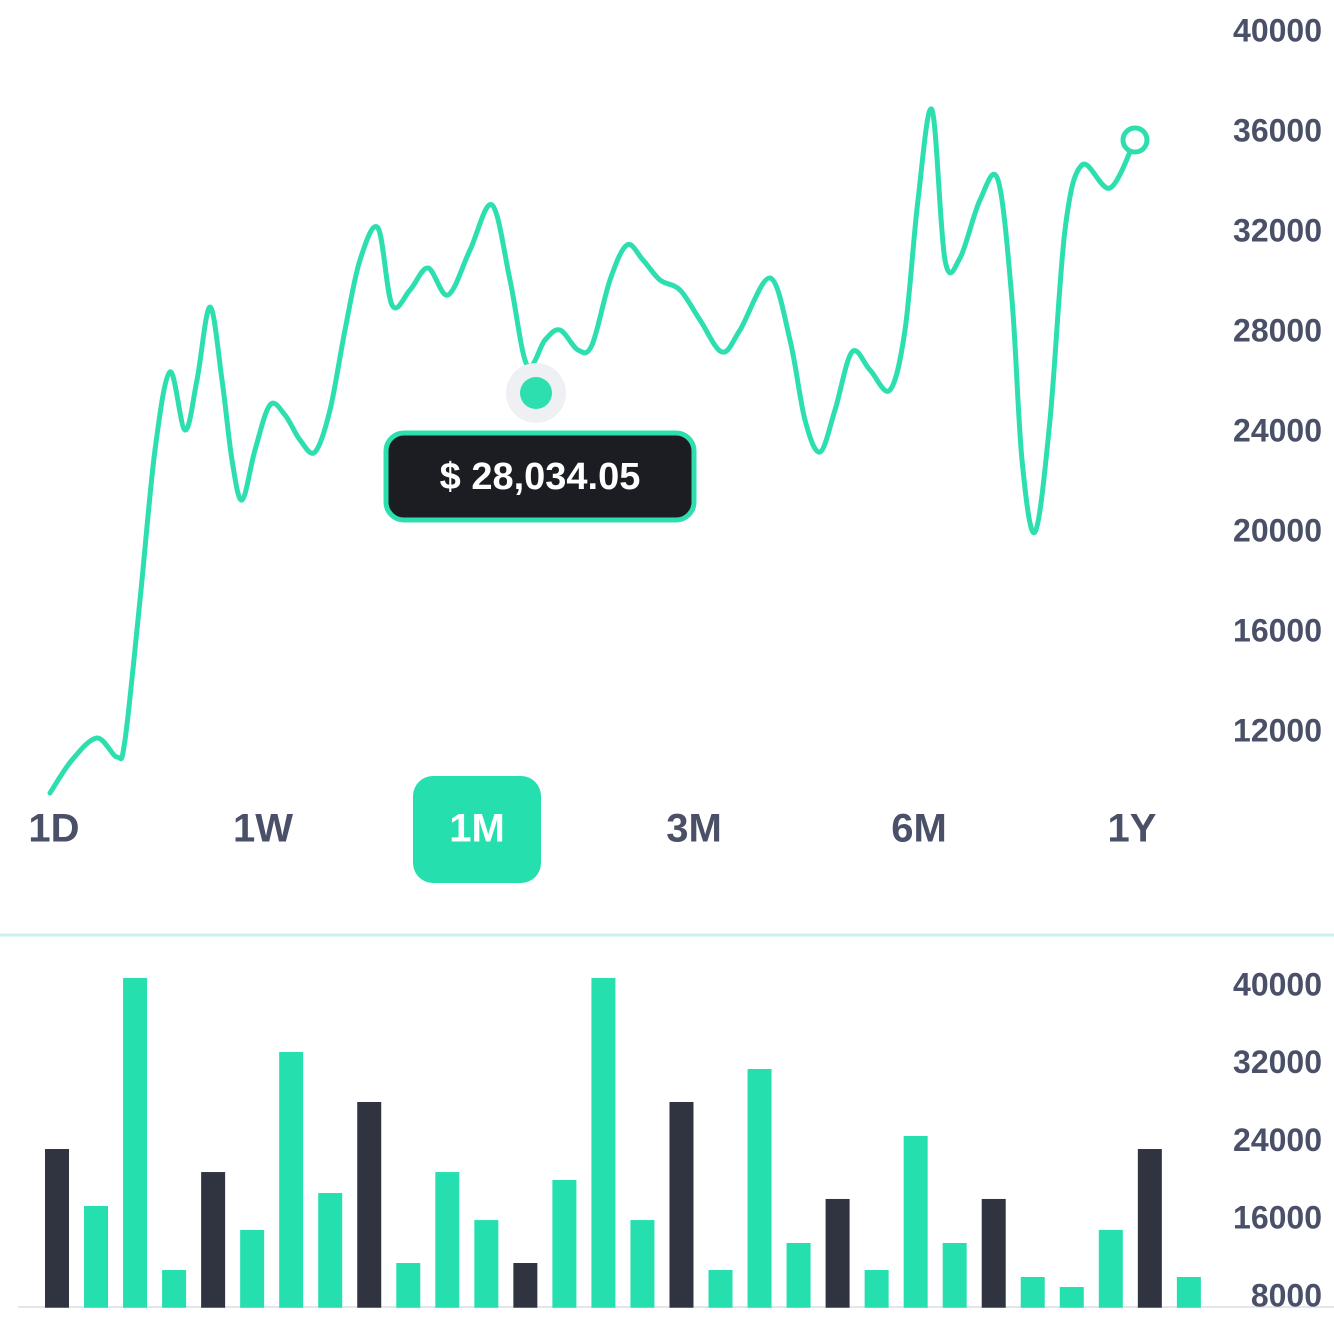  Describe the element at coordinates (1277, 530) in the screenshot. I see `y-tick-label: 20000` at that location.